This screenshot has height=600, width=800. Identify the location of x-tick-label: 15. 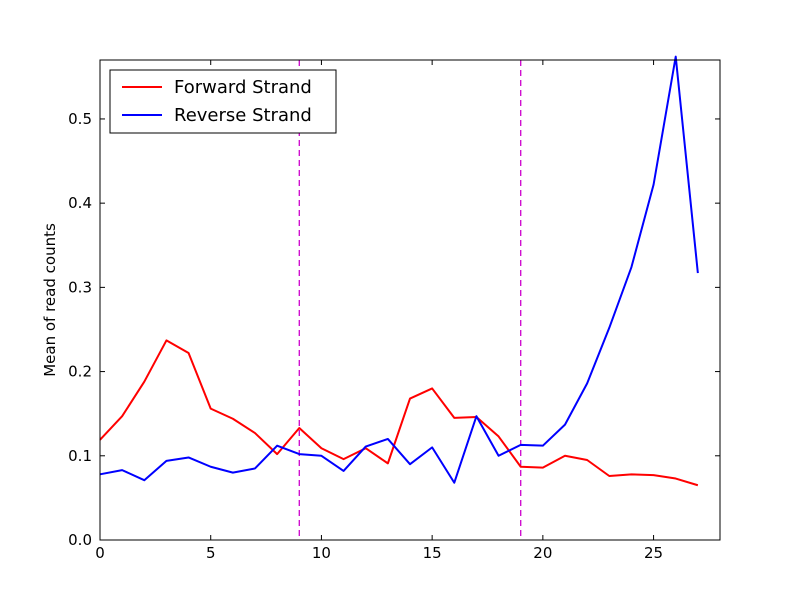
(432, 553).